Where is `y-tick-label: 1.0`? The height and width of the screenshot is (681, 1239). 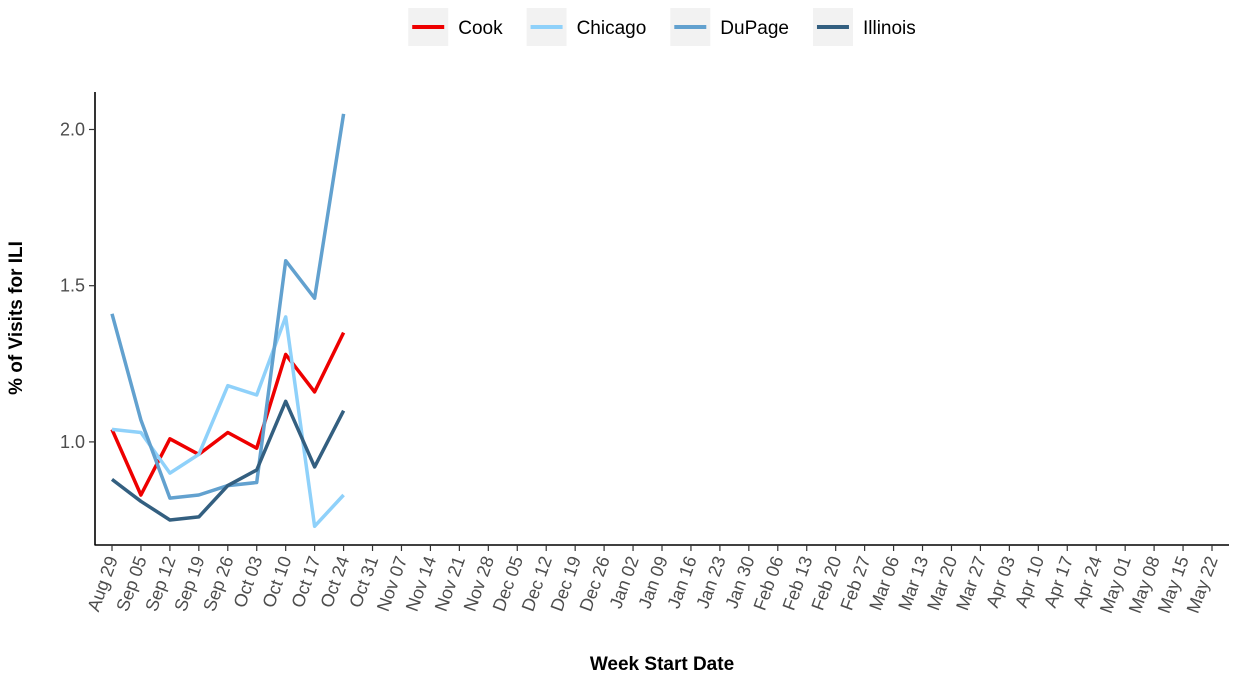
y-tick-label: 1.0 is located at coordinates (72, 442).